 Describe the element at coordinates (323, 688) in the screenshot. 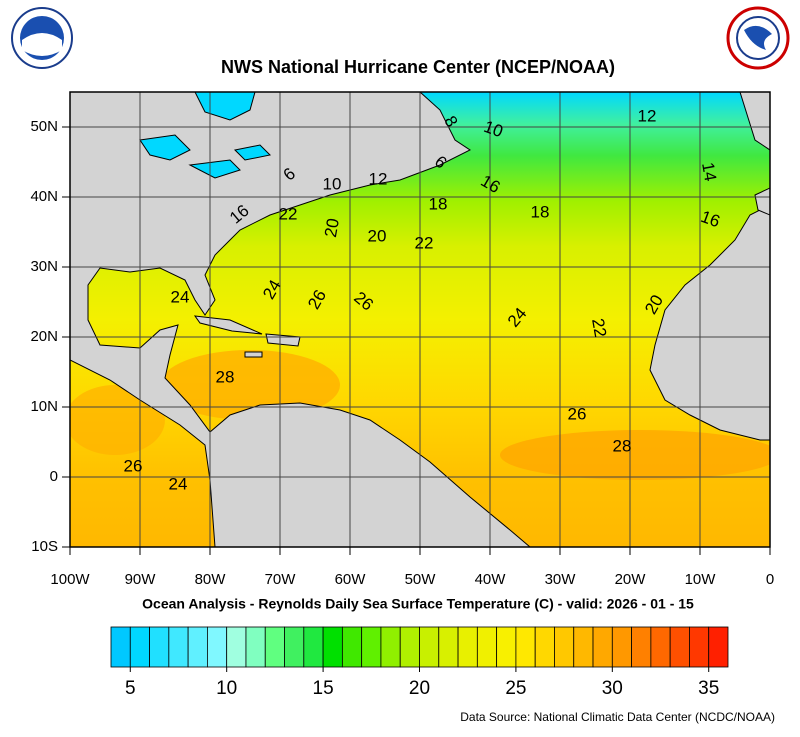

I see `colorbar-tick-label: 15` at that location.